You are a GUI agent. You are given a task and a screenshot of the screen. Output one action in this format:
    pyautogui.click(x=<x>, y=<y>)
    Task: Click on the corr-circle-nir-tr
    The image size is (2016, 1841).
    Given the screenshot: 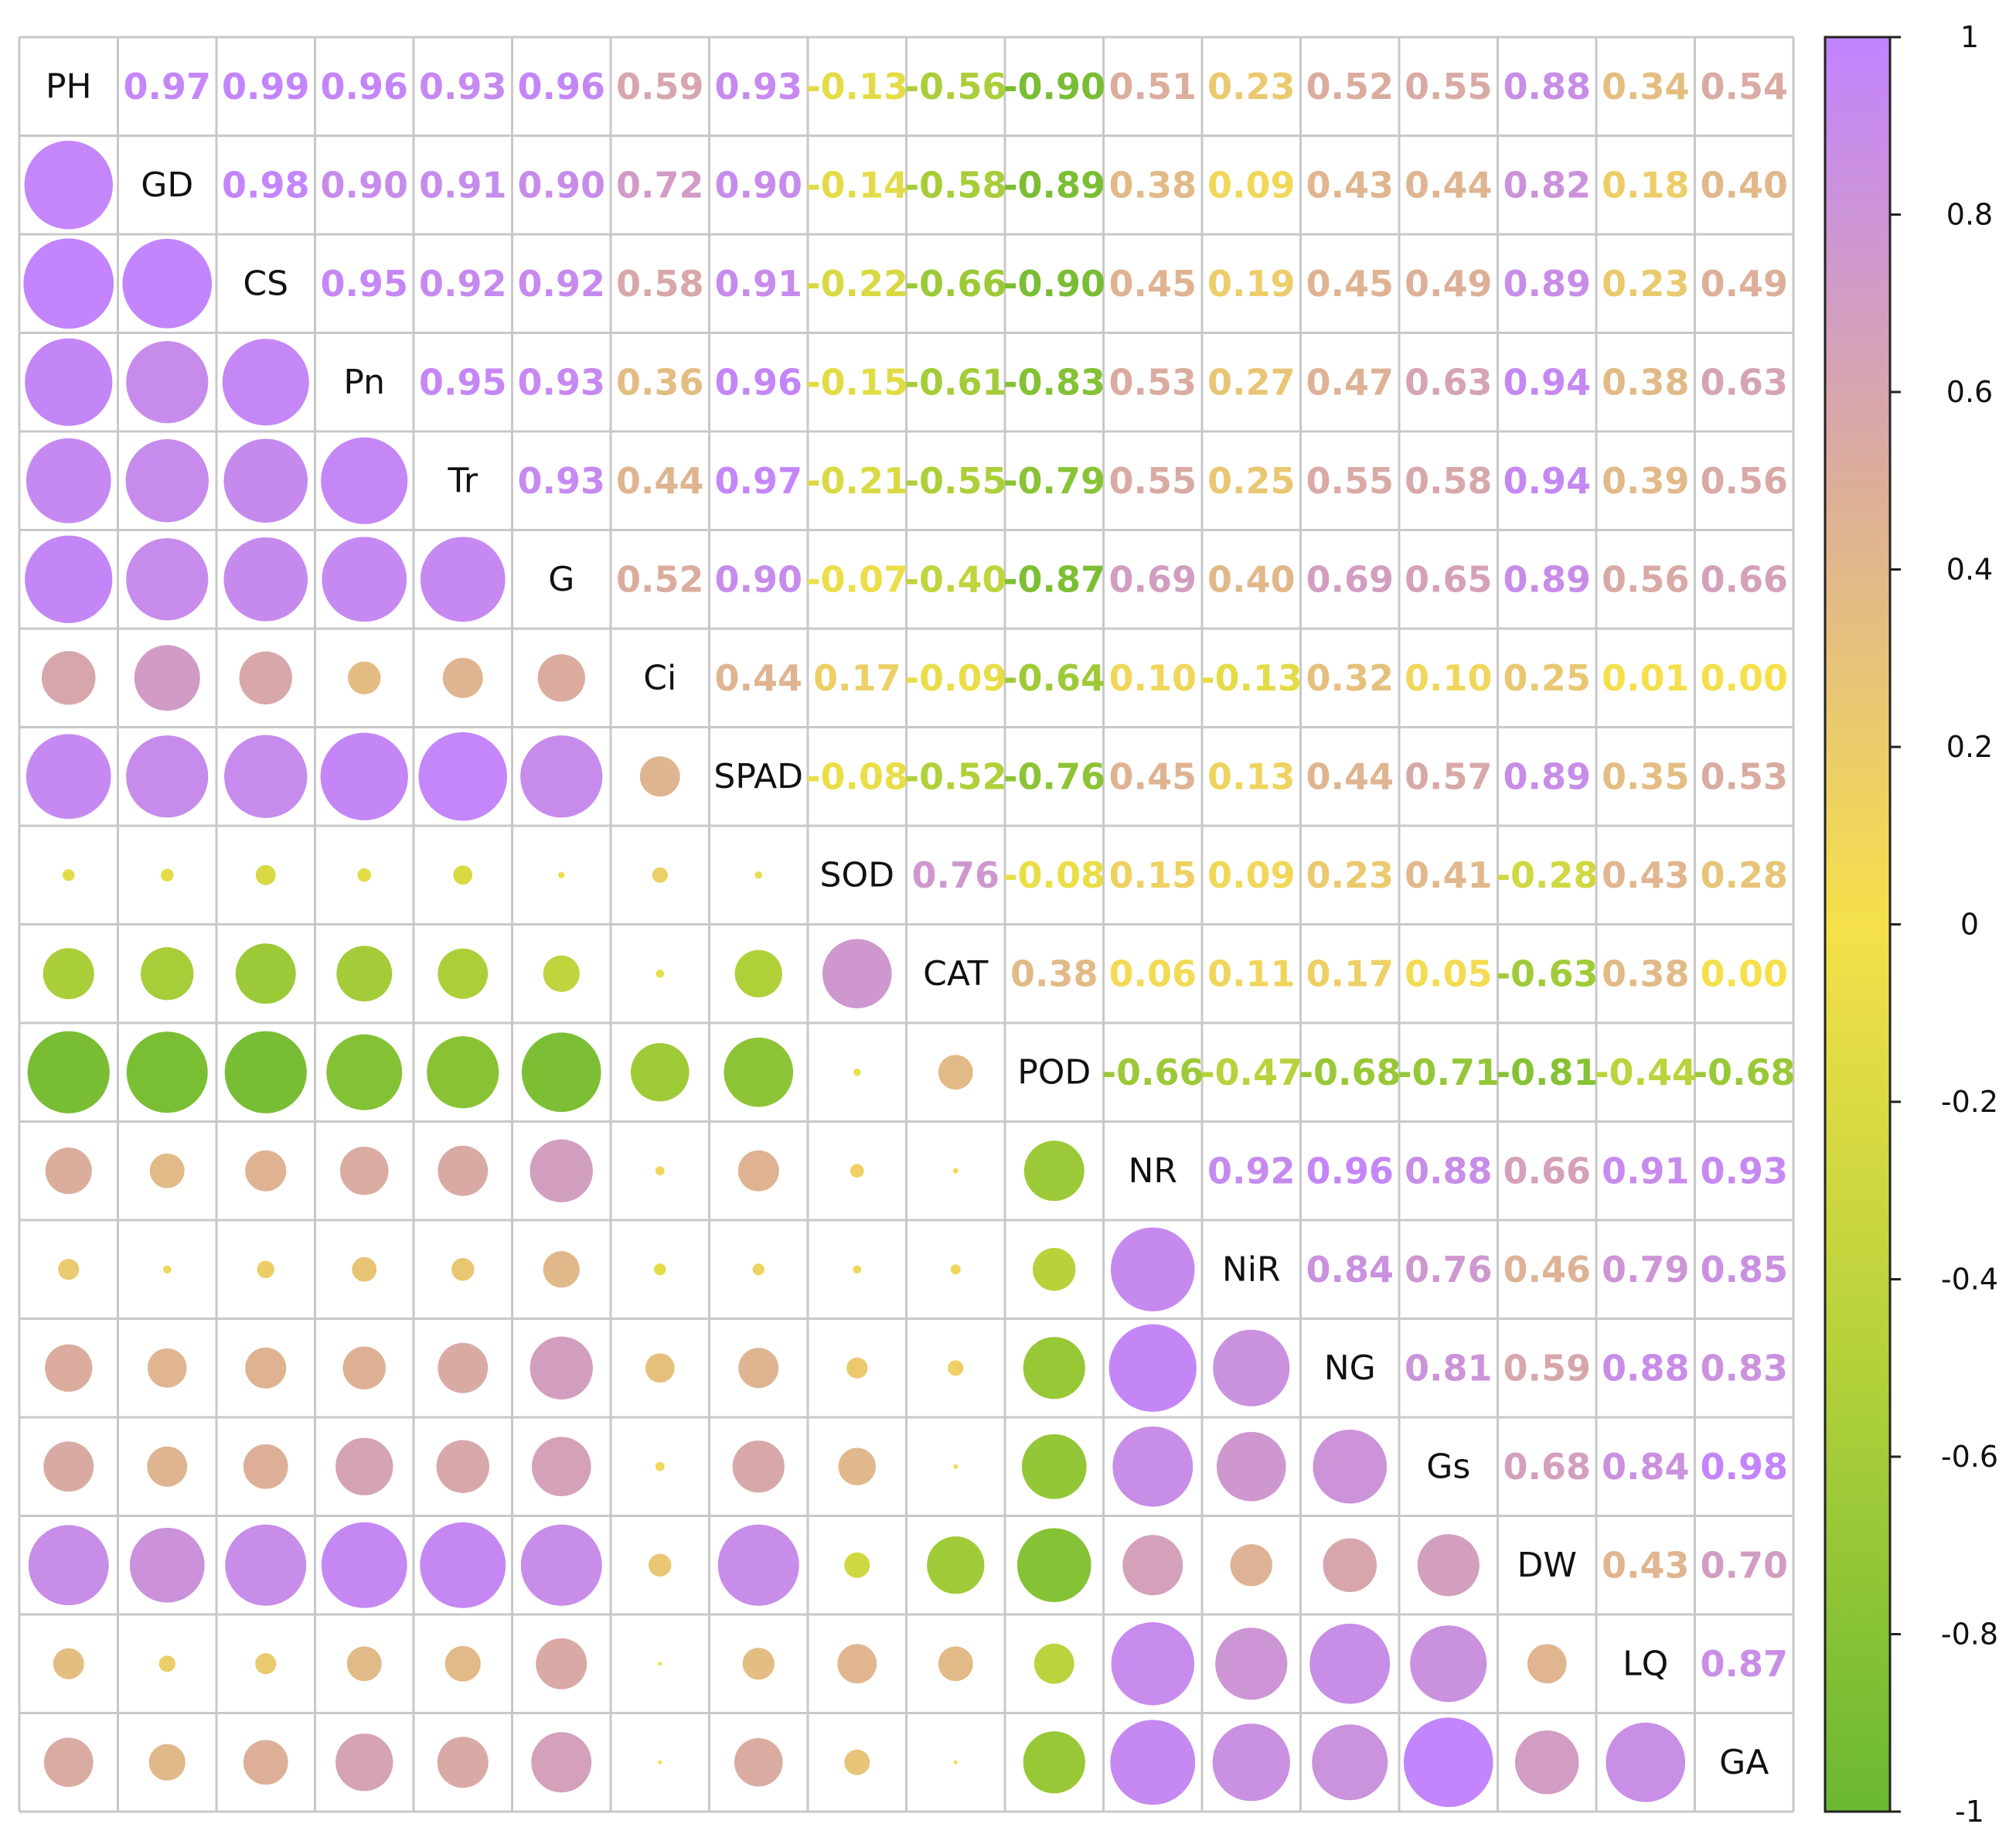 What is the action you would take?
    pyautogui.click(x=463, y=1269)
    